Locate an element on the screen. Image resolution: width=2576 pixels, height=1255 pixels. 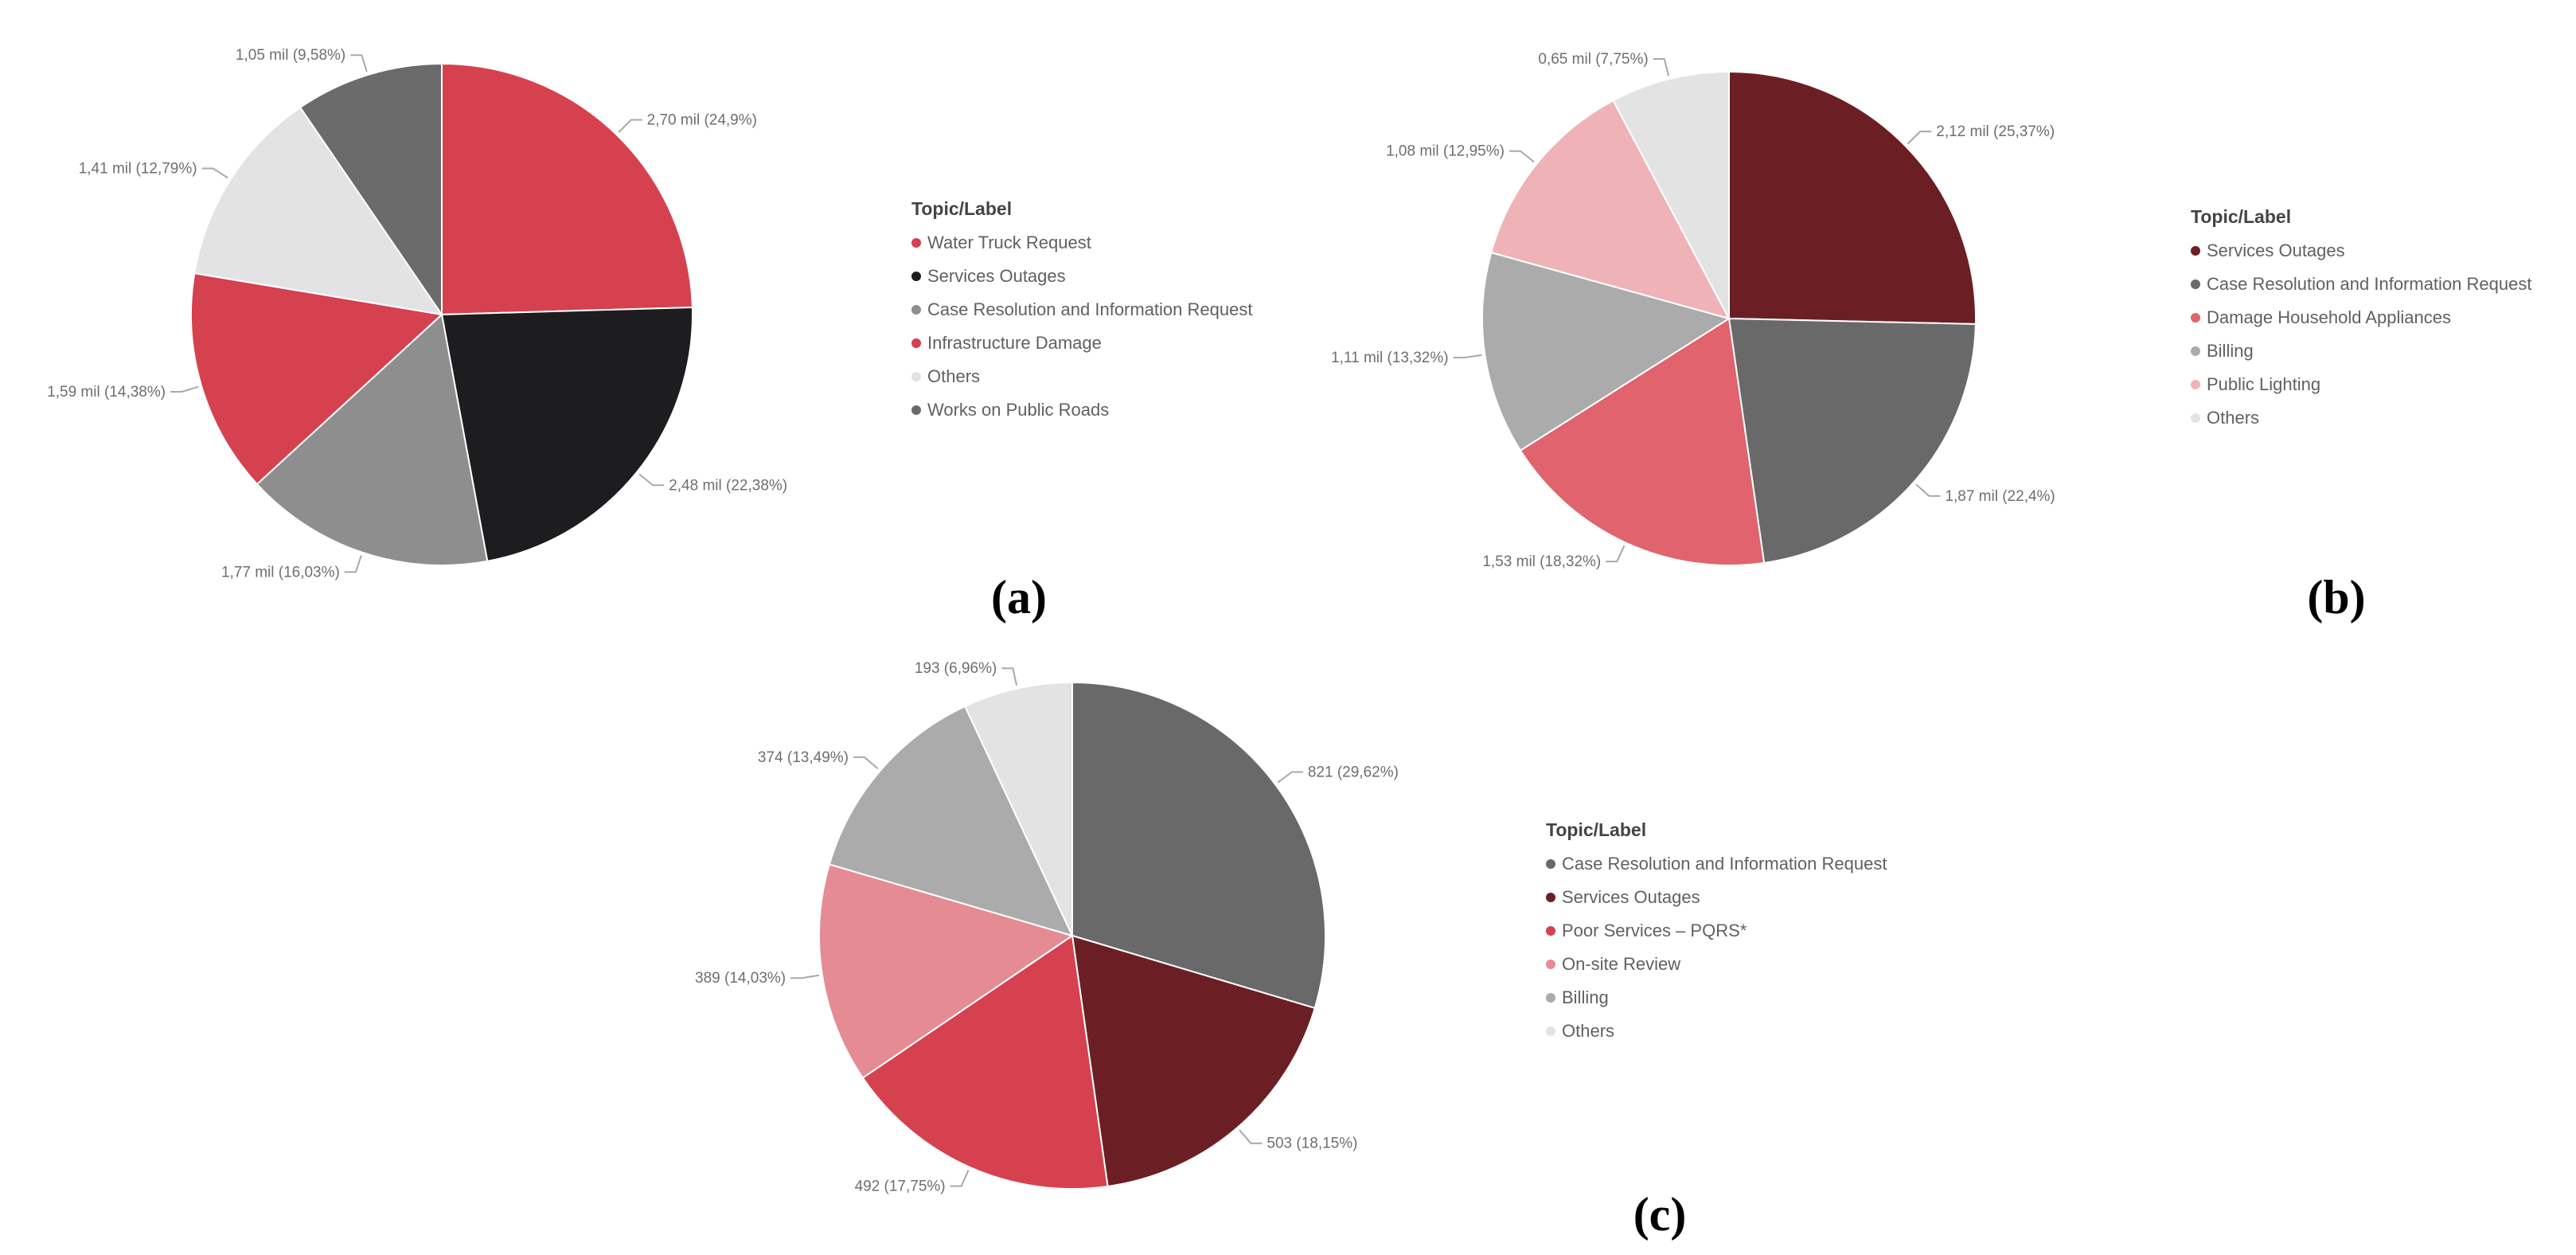
data-label: 2,48 mil (22,38%) is located at coordinates (728, 485).